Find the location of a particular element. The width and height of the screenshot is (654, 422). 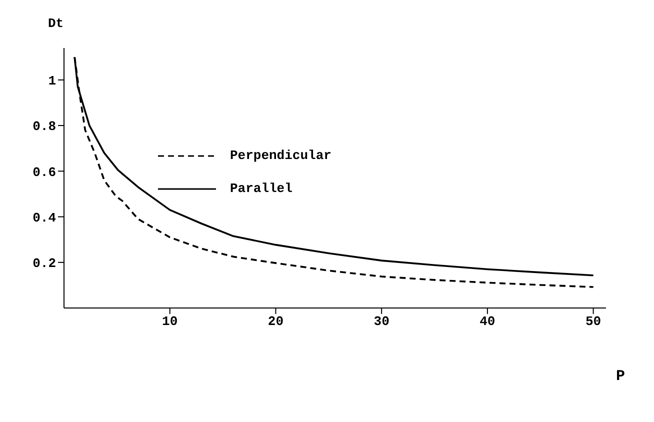

y-tick-label: 0.4 is located at coordinates (44, 218).